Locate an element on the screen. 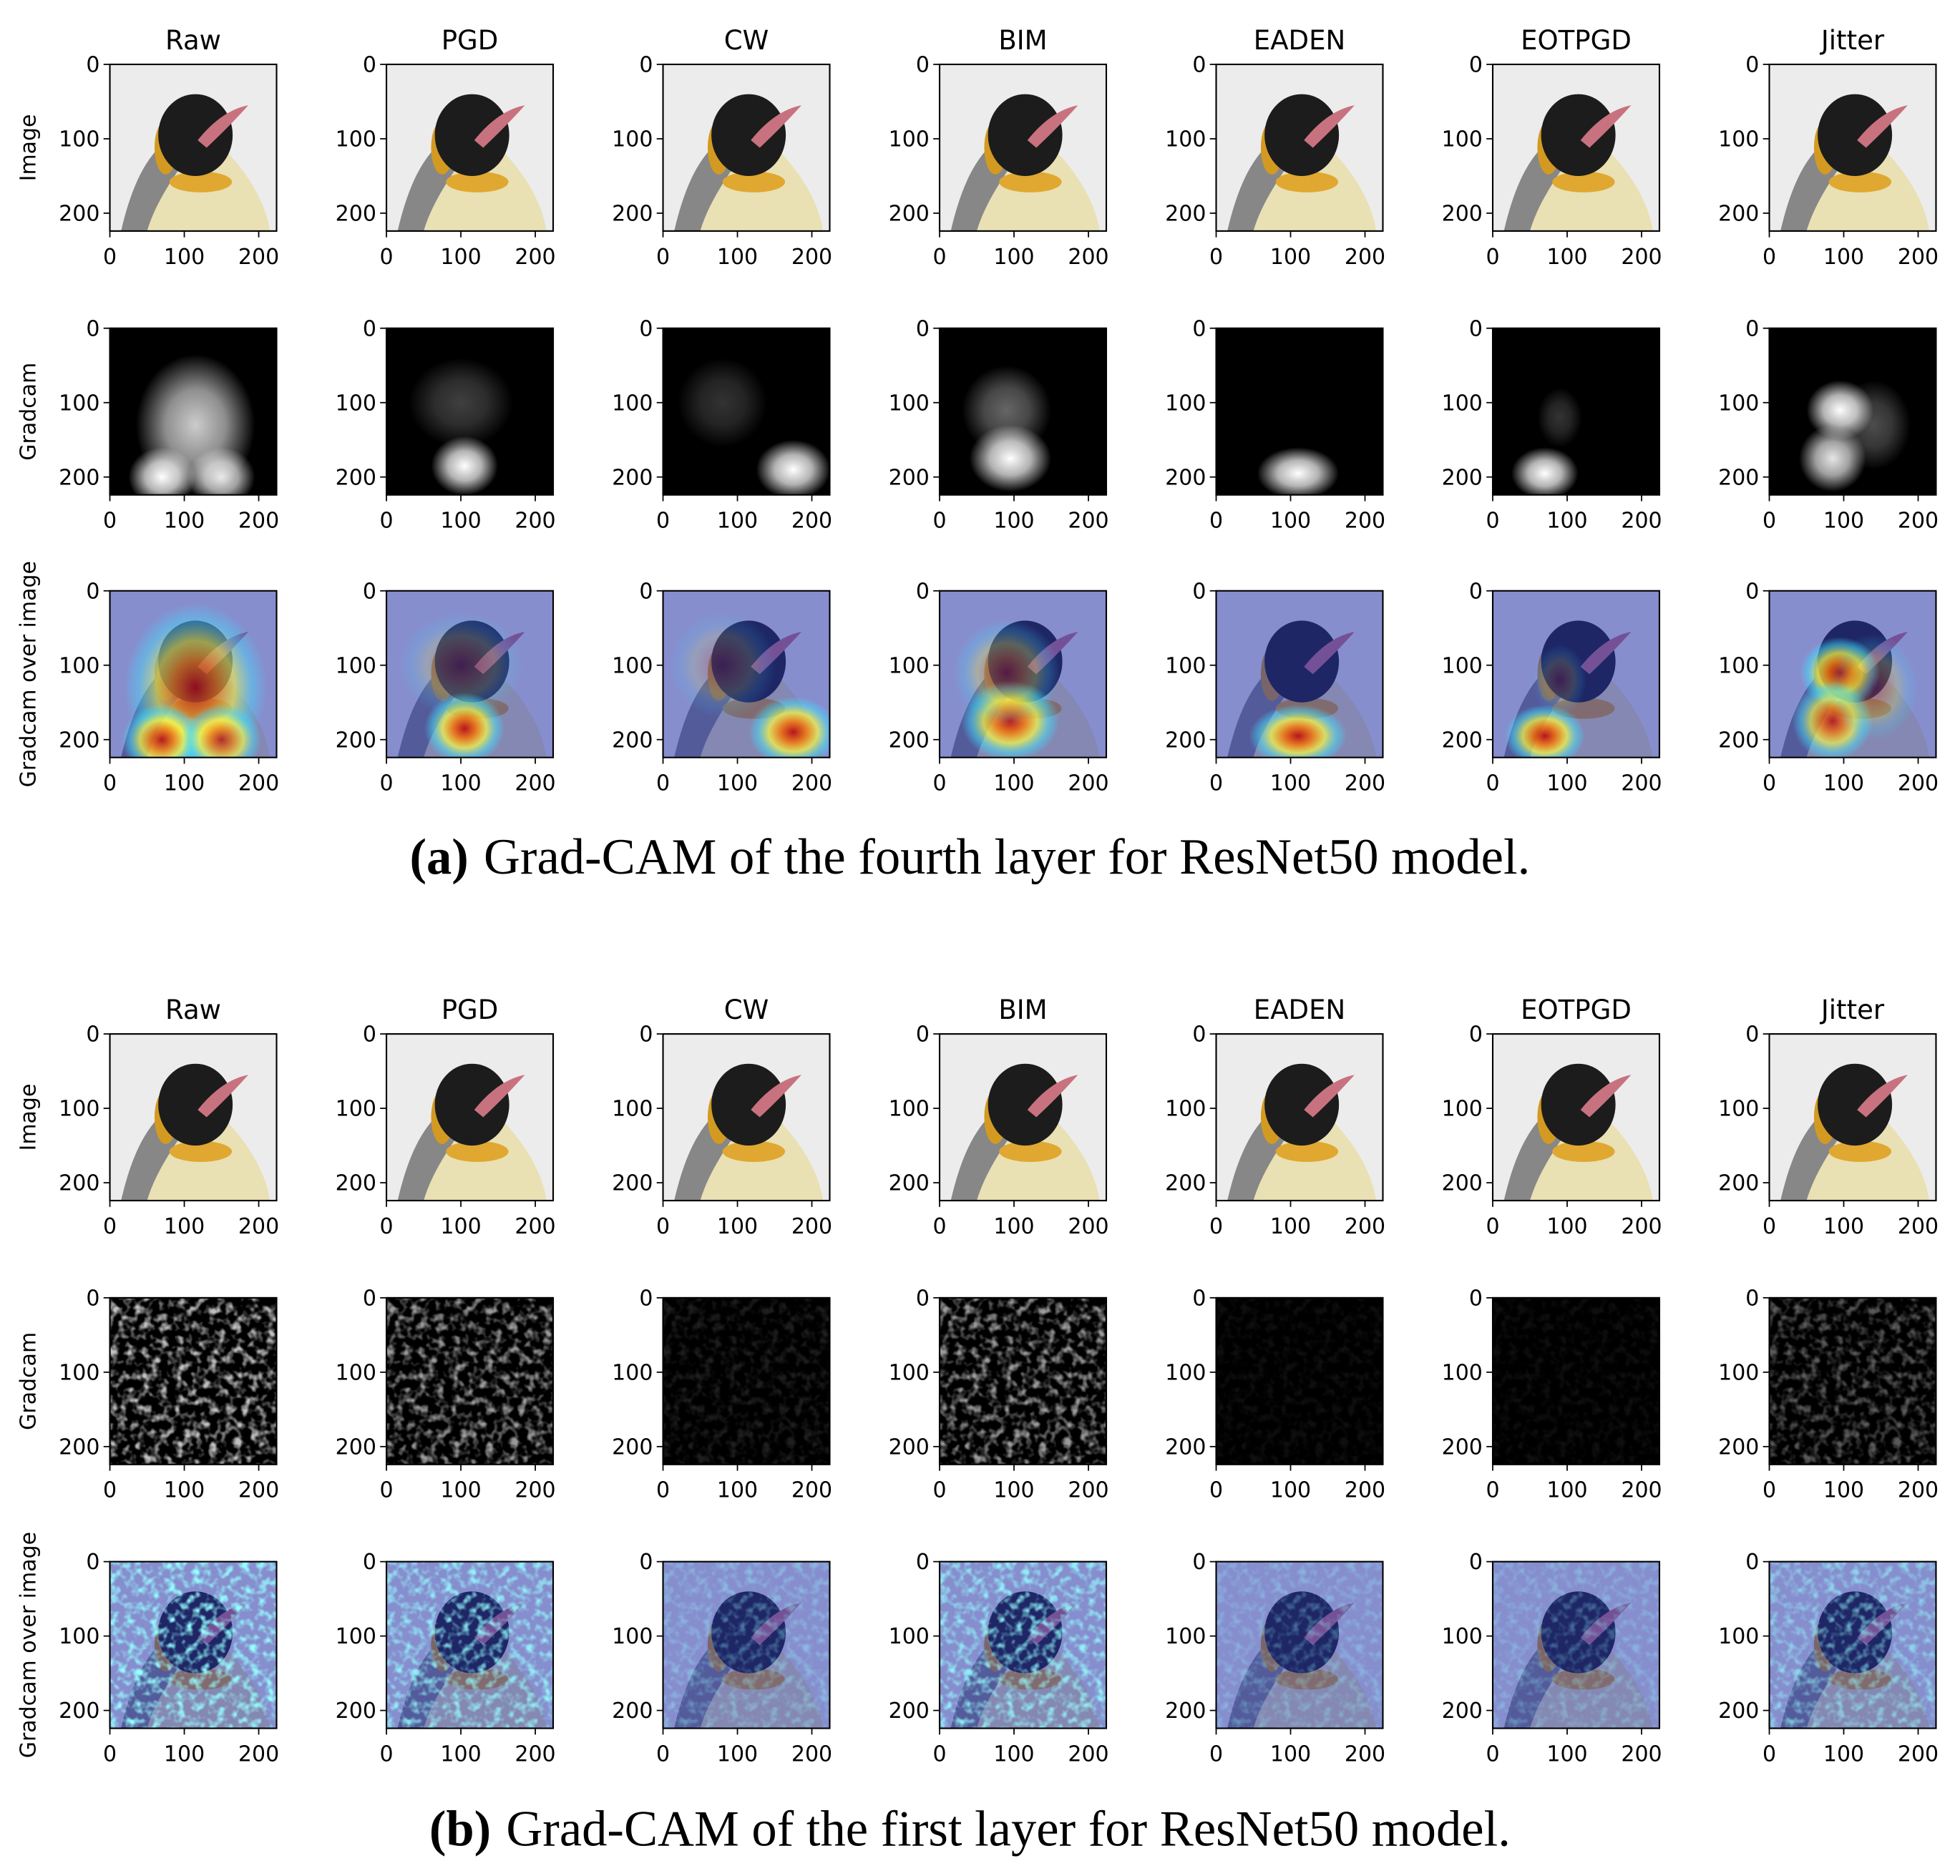 This screenshot has width=1960, height=1876. heat-noise is located at coordinates (1299, 1645).